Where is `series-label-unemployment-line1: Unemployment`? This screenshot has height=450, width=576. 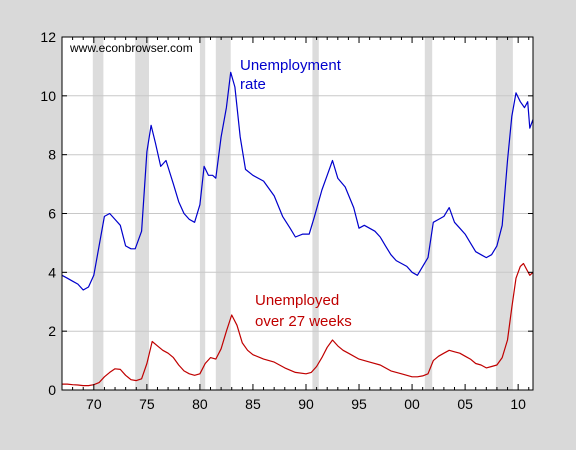
series-label-unemployment-line1: Unemployment is located at coordinates (291, 65).